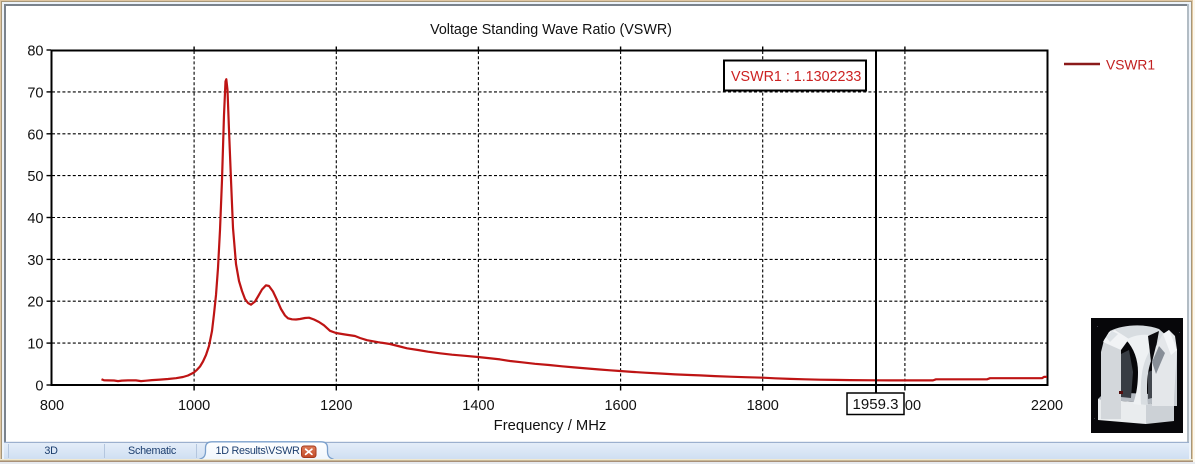 Image resolution: width=1195 pixels, height=464 pixels. Describe the element at coordinates (35, 177) in the screenshot. I see `svg-text: 50` at that location.